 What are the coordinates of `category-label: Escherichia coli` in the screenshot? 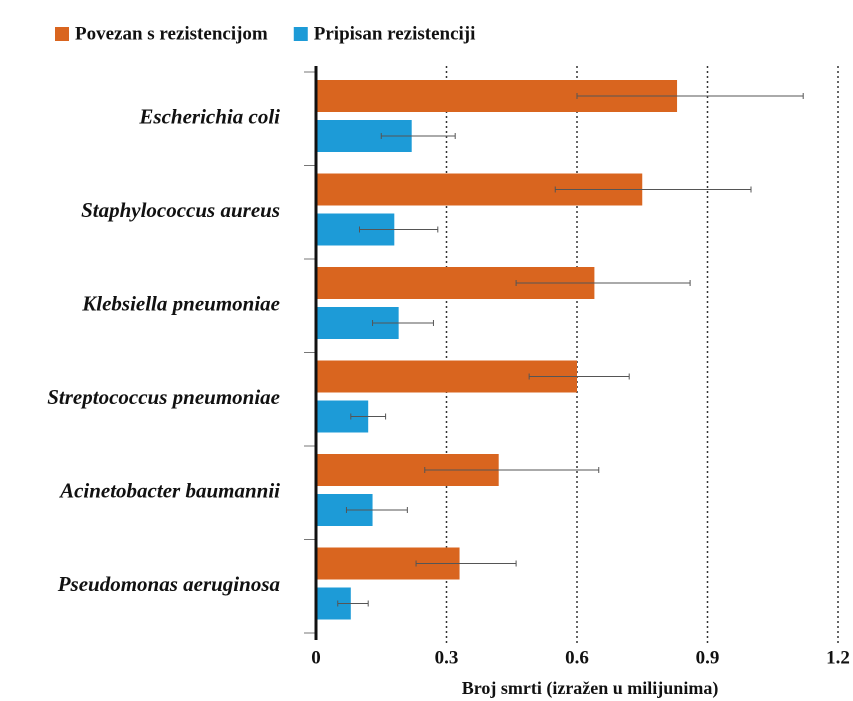 It's located at (209, 117).